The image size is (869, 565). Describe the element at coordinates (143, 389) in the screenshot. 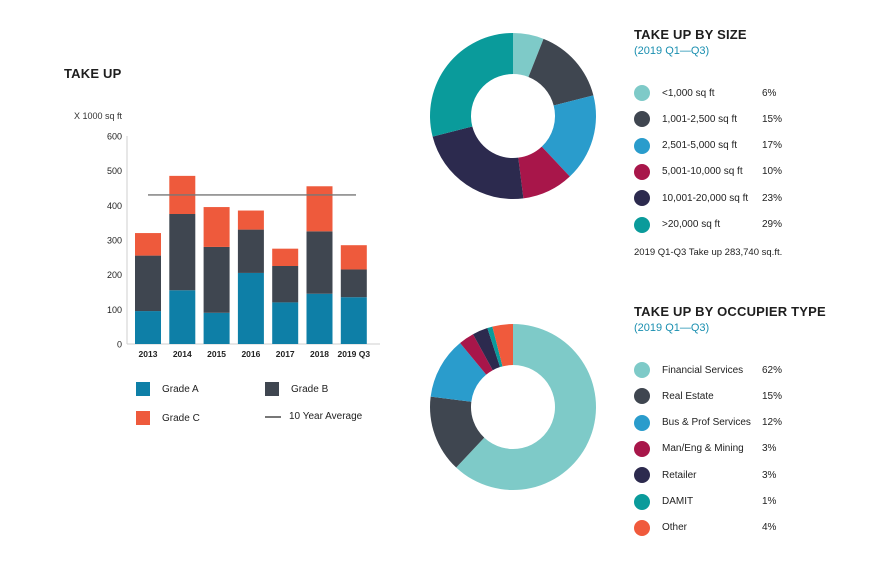

I see `grade-a-swatch` at that location.